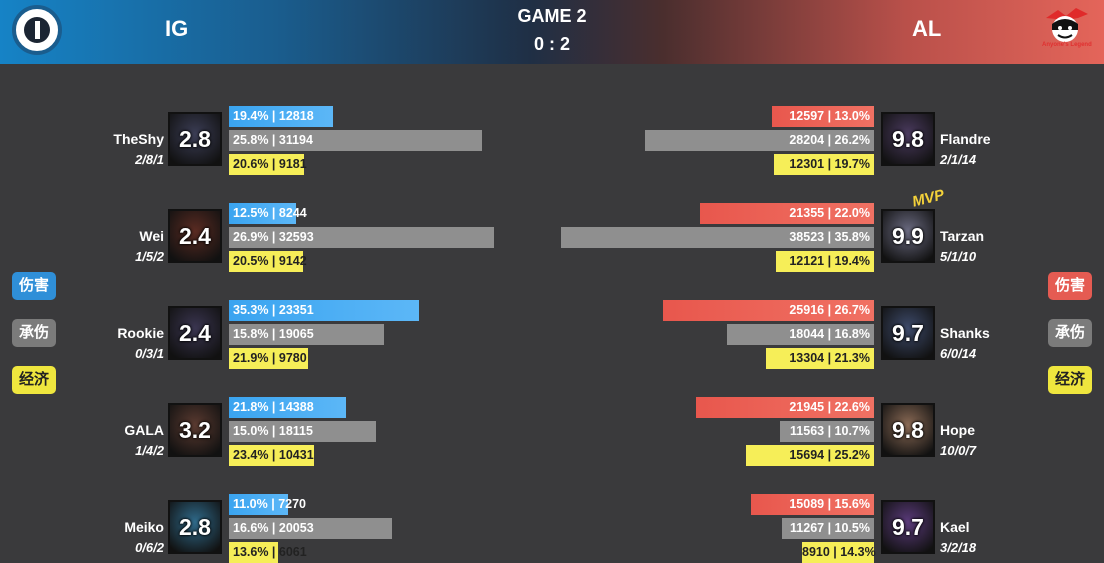  I want to click on damage-bar: 12597 | 13.0%, so click(823, 116).